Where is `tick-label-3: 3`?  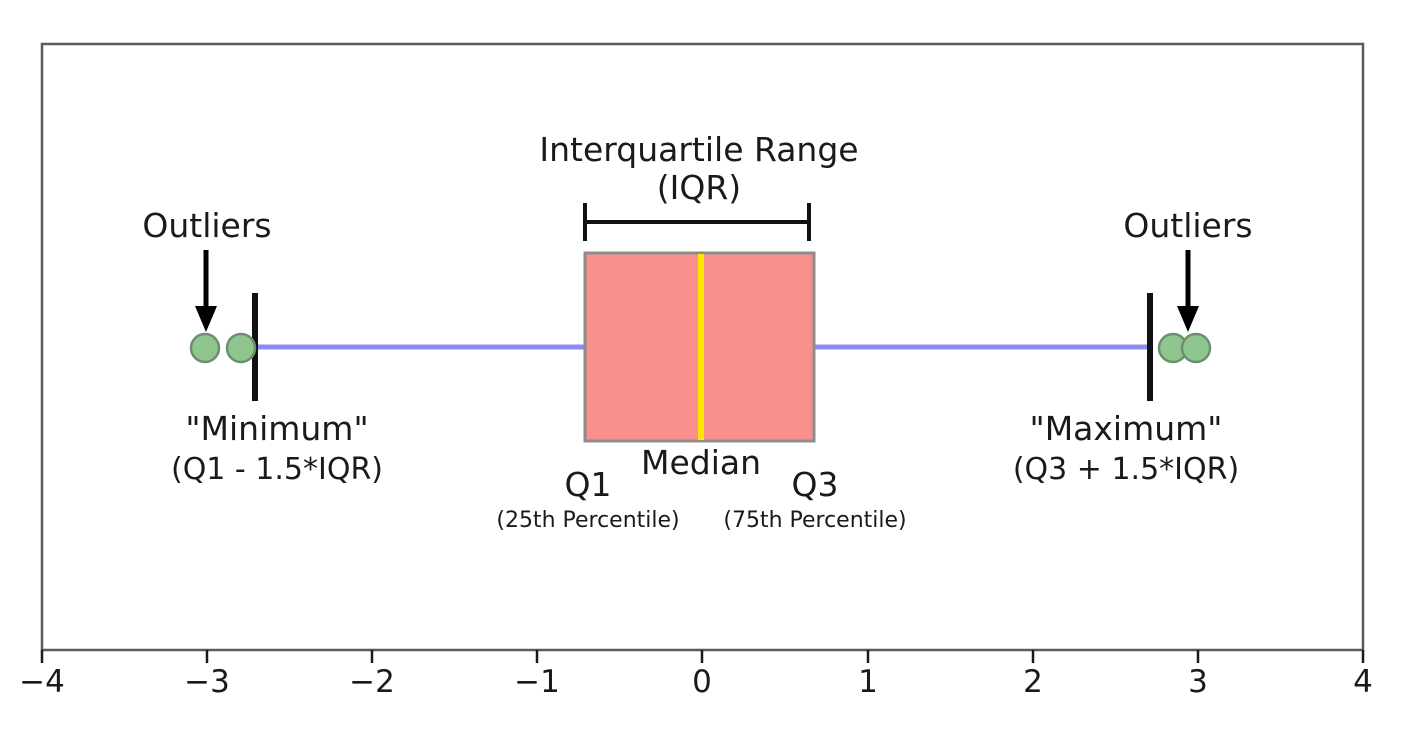
tick-label-3: 3 is located at coordinates (1198, 682).